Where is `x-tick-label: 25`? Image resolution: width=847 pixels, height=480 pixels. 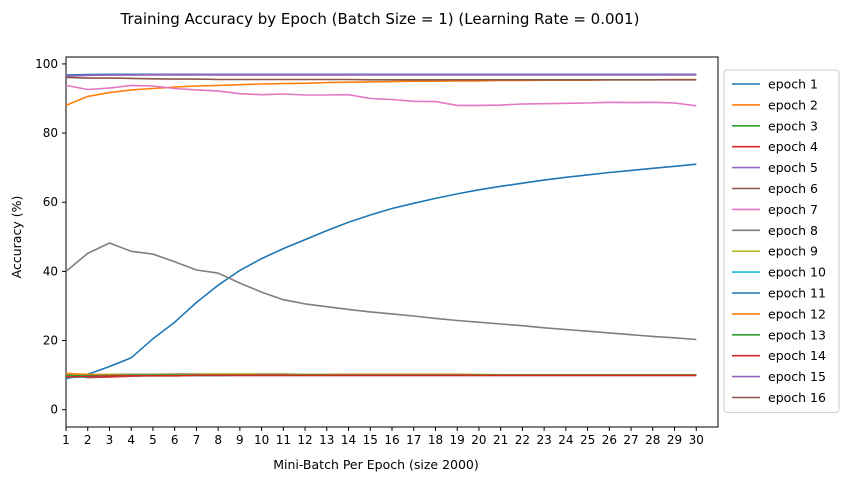
x-tick-label: 25 is located at coordinates (587, 440).